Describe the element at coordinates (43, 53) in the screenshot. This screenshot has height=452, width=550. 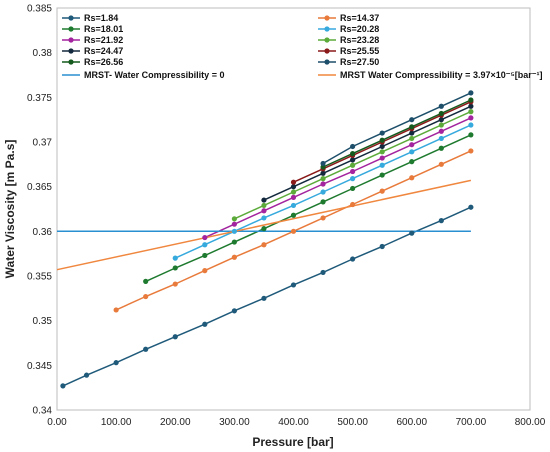
I see `y-tick-label: 0.38` at that location.